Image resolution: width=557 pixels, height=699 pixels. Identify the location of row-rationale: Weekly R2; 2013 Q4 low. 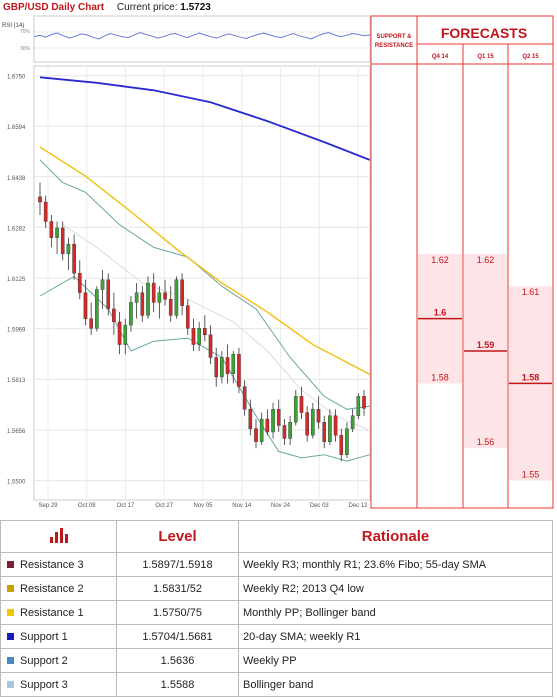
(395, 588).